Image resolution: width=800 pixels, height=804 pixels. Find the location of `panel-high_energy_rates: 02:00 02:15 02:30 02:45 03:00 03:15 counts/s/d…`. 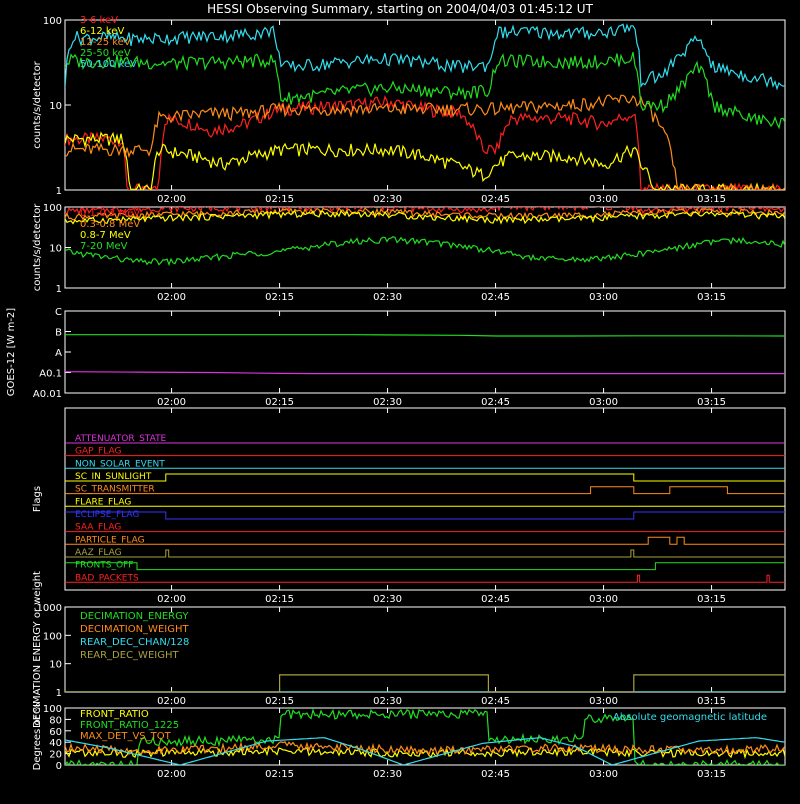

panel-high_energy_rates: 02:00 02:15 02:30 02:45 03:00 03:15 counts/s/d… is located at coordinates (409, 253).